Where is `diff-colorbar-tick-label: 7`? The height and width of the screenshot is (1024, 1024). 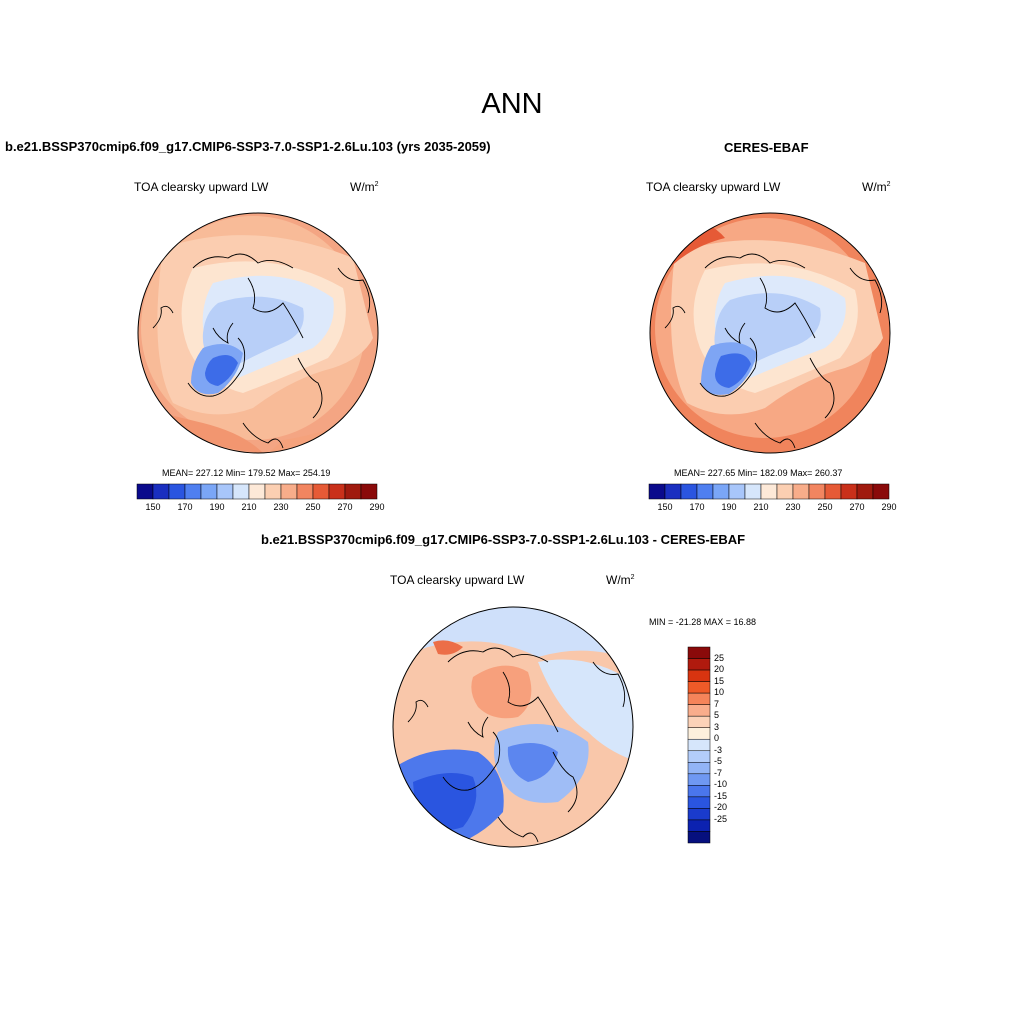 diff-colorbar-tick-label: 7 is located at coordinates (717, 703).